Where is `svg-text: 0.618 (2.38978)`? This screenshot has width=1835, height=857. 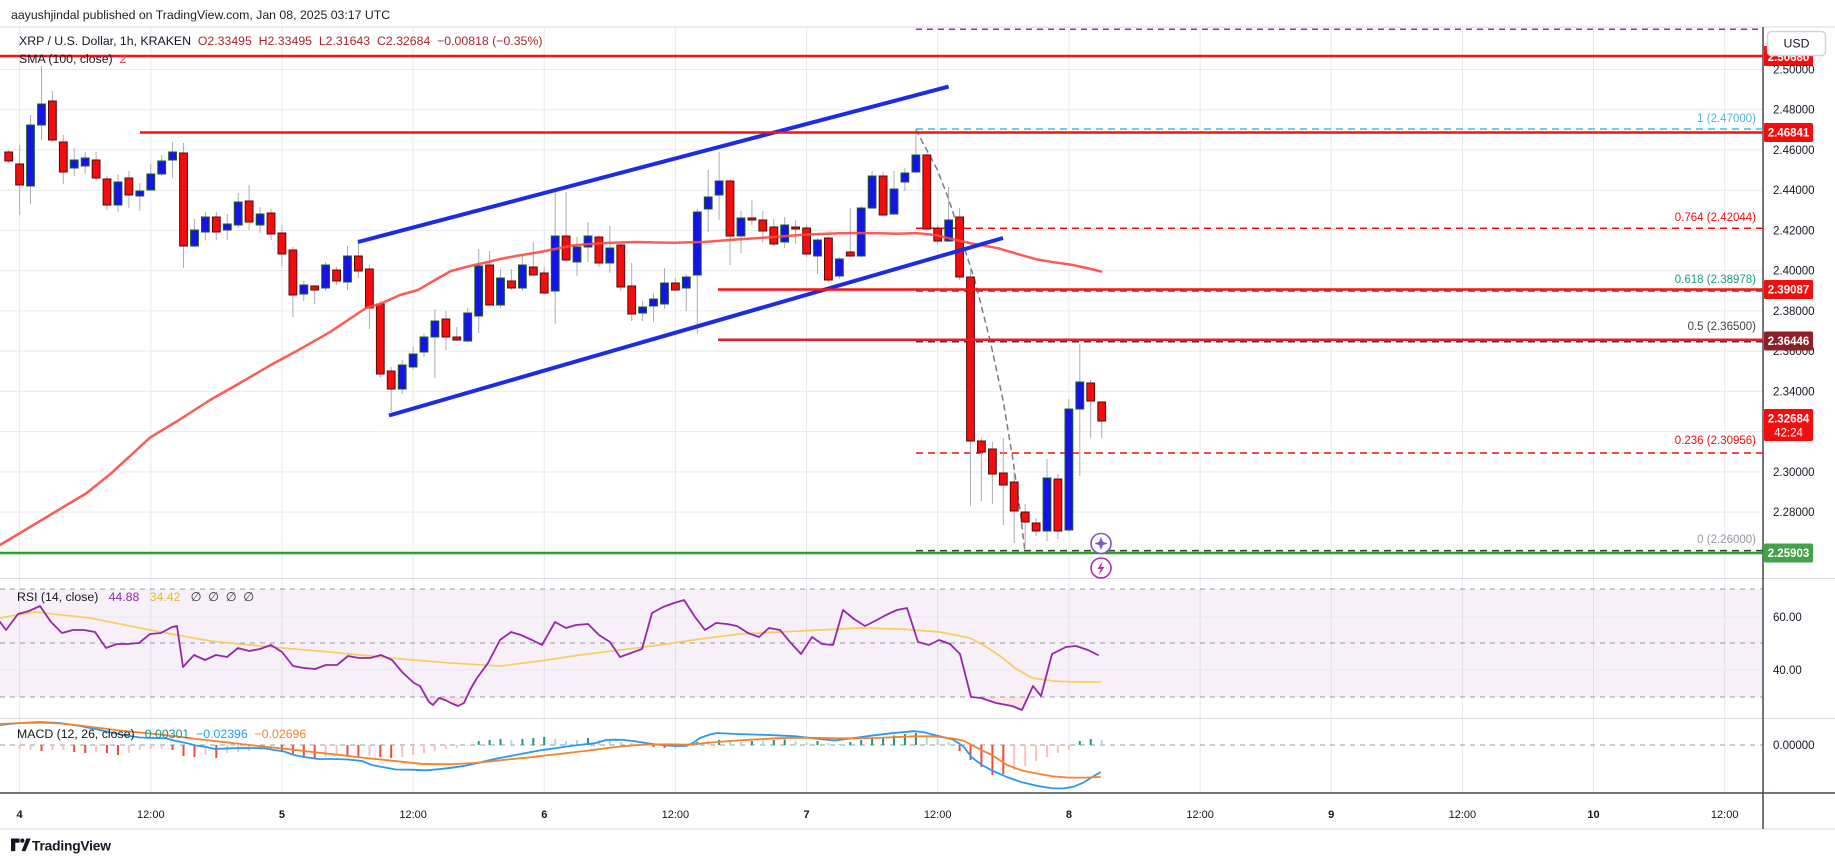 svg-text: 0.618 (2.38978) is located at coordinates (1715, 280).